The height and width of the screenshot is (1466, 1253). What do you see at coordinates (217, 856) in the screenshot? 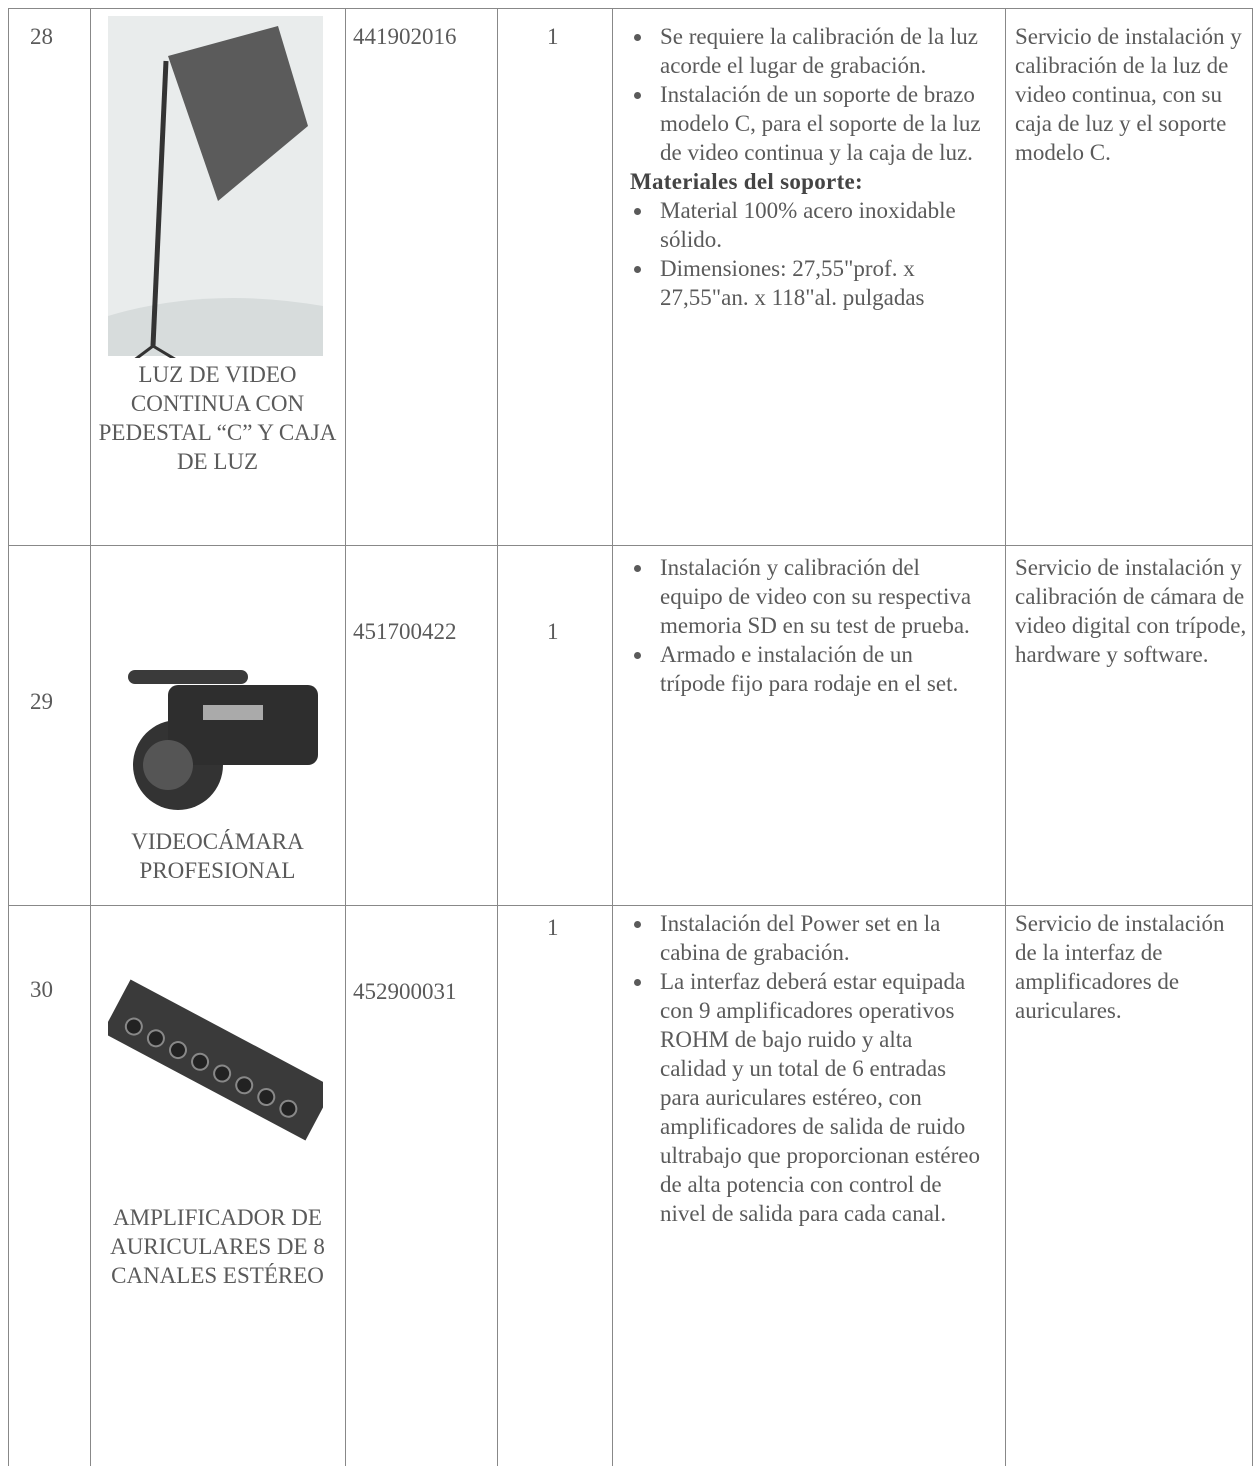
I see `product-caption: VIDEOCÁMARA PROFESIONAL` at bounding box center [217, 856].